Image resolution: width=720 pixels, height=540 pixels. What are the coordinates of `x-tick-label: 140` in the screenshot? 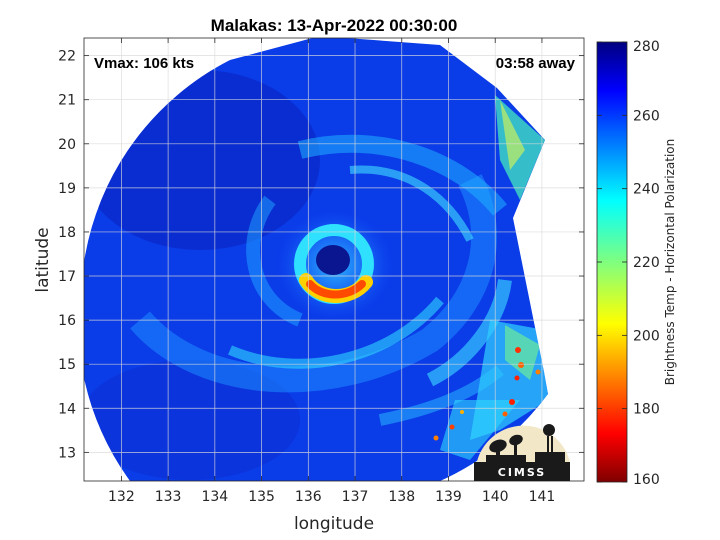 It's located at (495, 497).